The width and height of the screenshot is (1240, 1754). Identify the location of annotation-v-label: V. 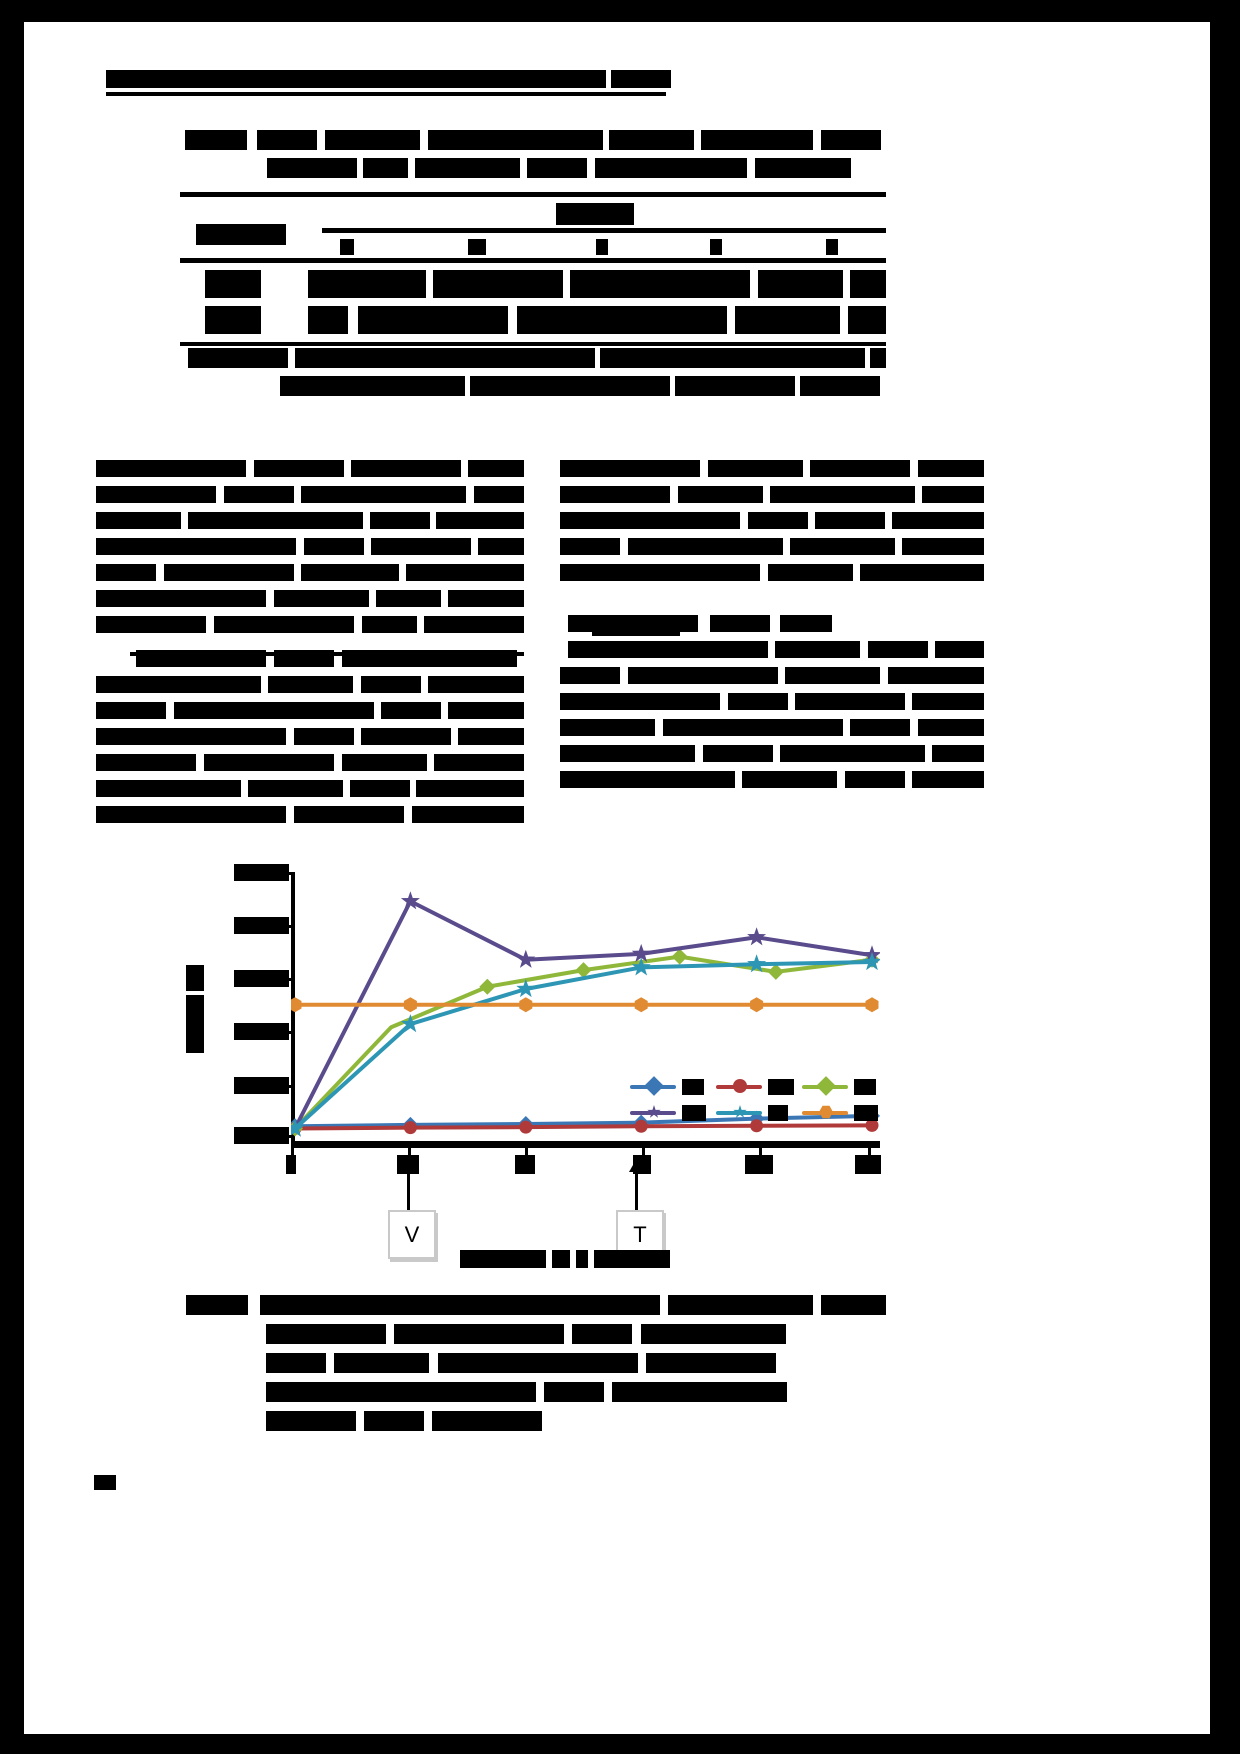
(412, 1234).